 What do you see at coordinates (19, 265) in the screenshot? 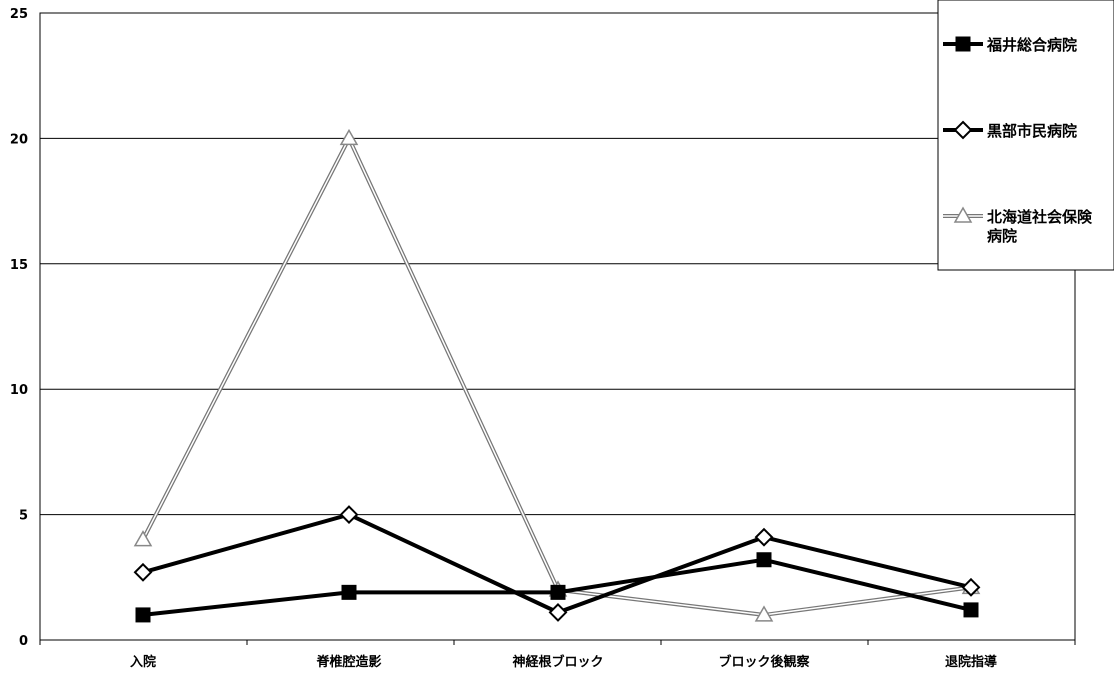
I see `y-tick-label: 15` at bounding box center [19, 265].